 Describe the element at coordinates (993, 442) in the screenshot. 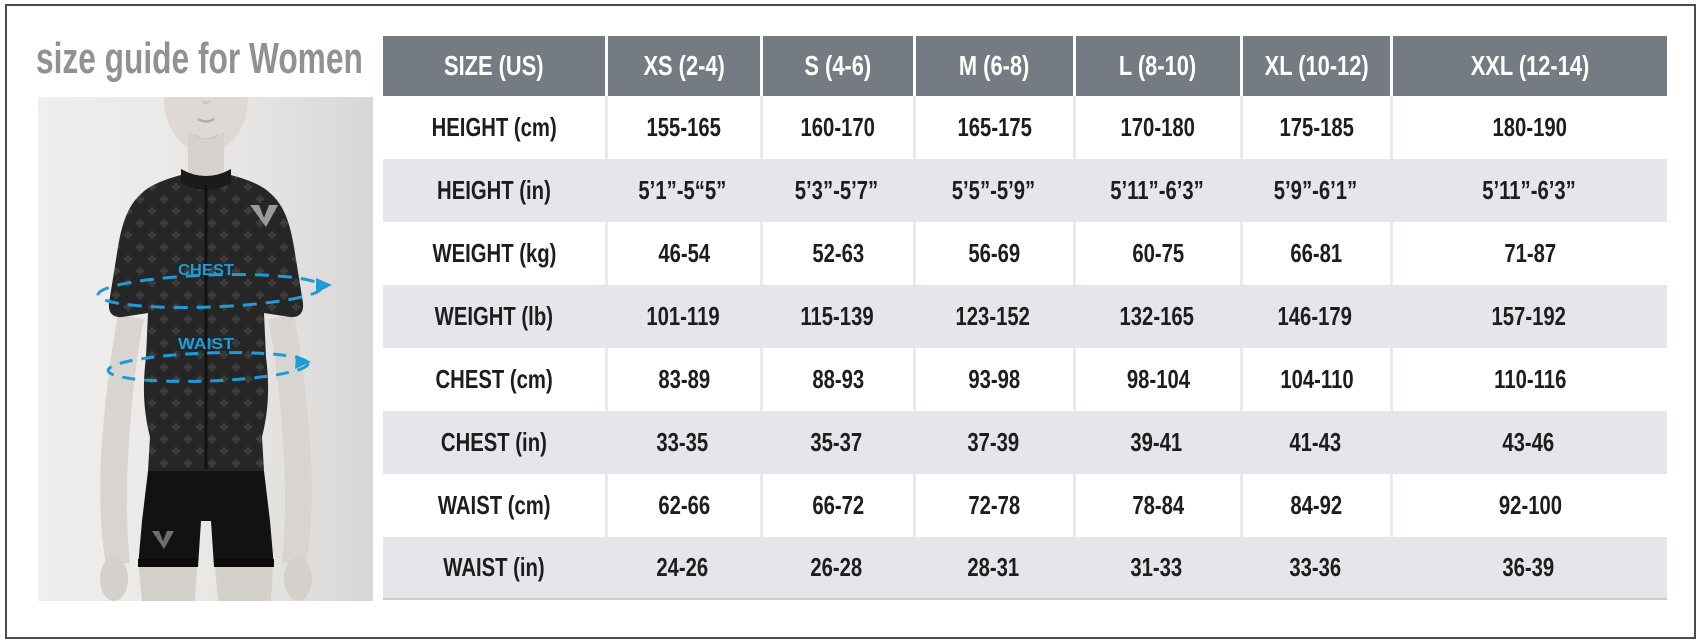

I see `size-cell: 37-39` at that location.